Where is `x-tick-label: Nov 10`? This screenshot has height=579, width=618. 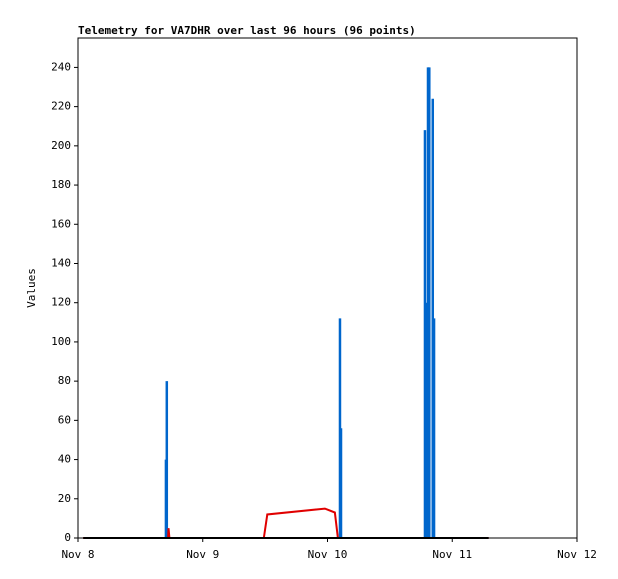 x-tick-label: Nov 10 is located at coordinates (328, 554).